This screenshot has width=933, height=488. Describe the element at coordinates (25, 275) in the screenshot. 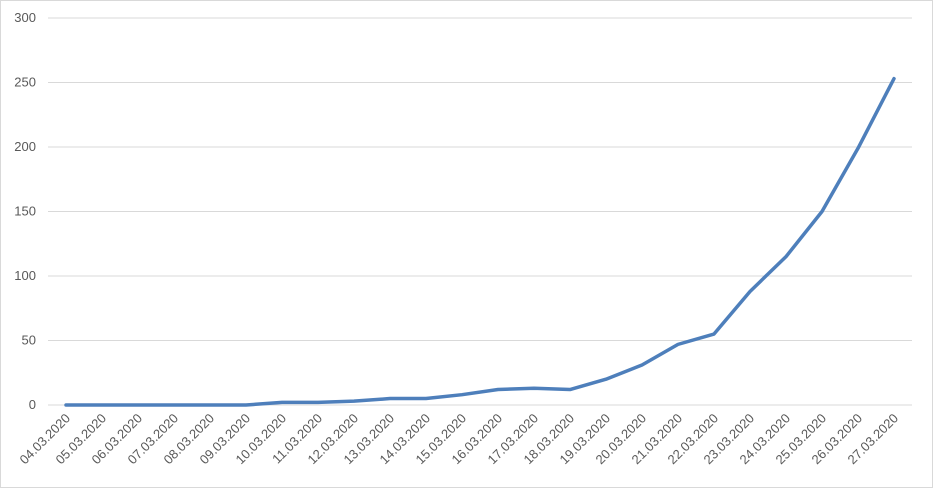

I see `y-tick-label: 100` at that location.